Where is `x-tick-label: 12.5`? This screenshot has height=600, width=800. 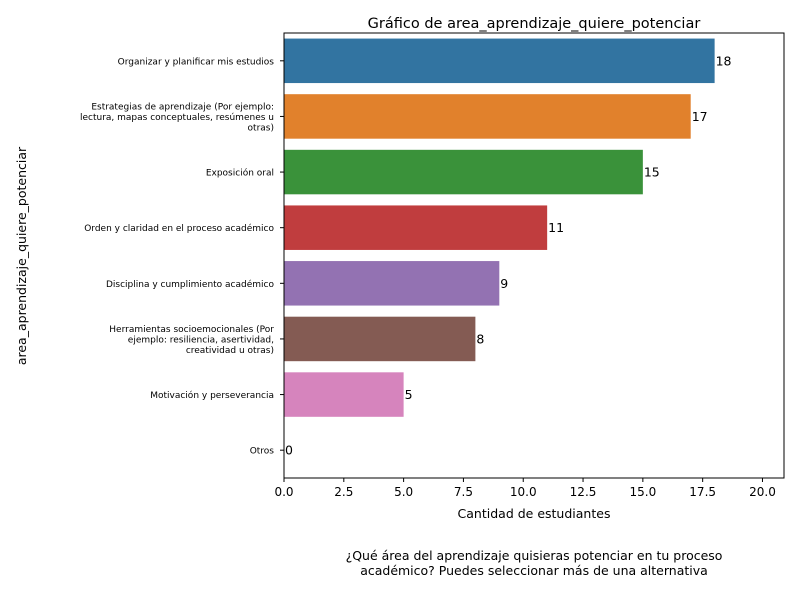
x-tick-label: 12.5 is located at coordinates (583, 492).